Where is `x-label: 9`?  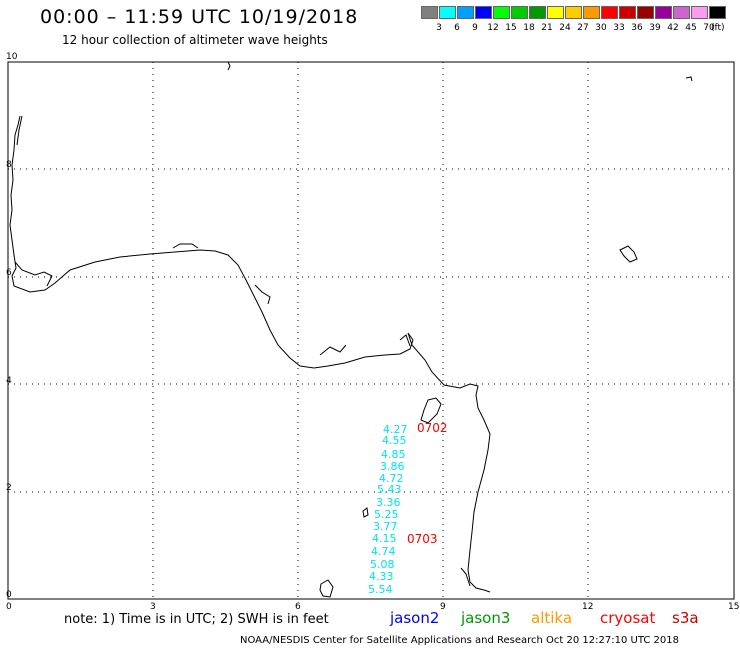
x-label: 9 is located at coordinates (443, 607).